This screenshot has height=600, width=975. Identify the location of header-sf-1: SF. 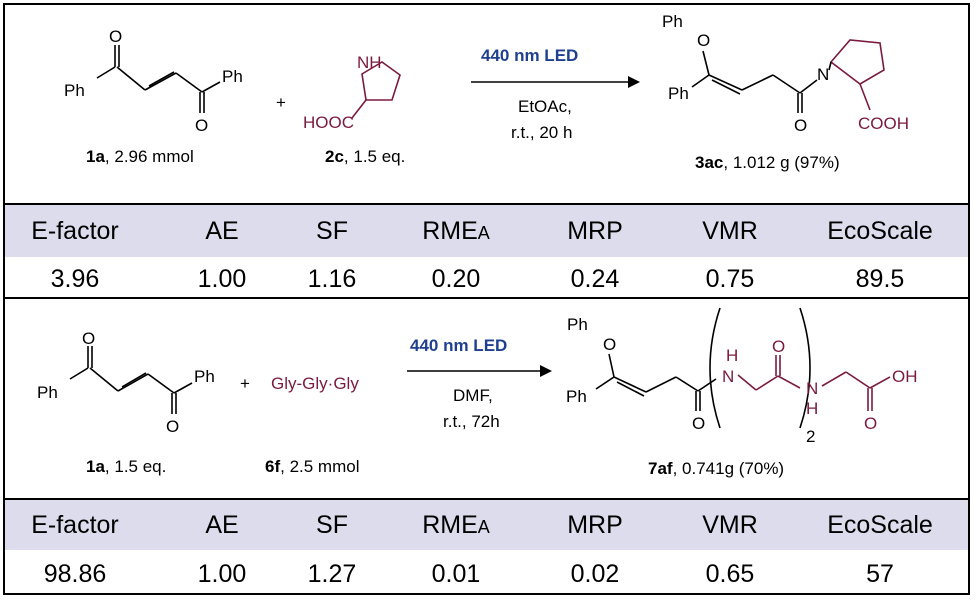
(332, 231).